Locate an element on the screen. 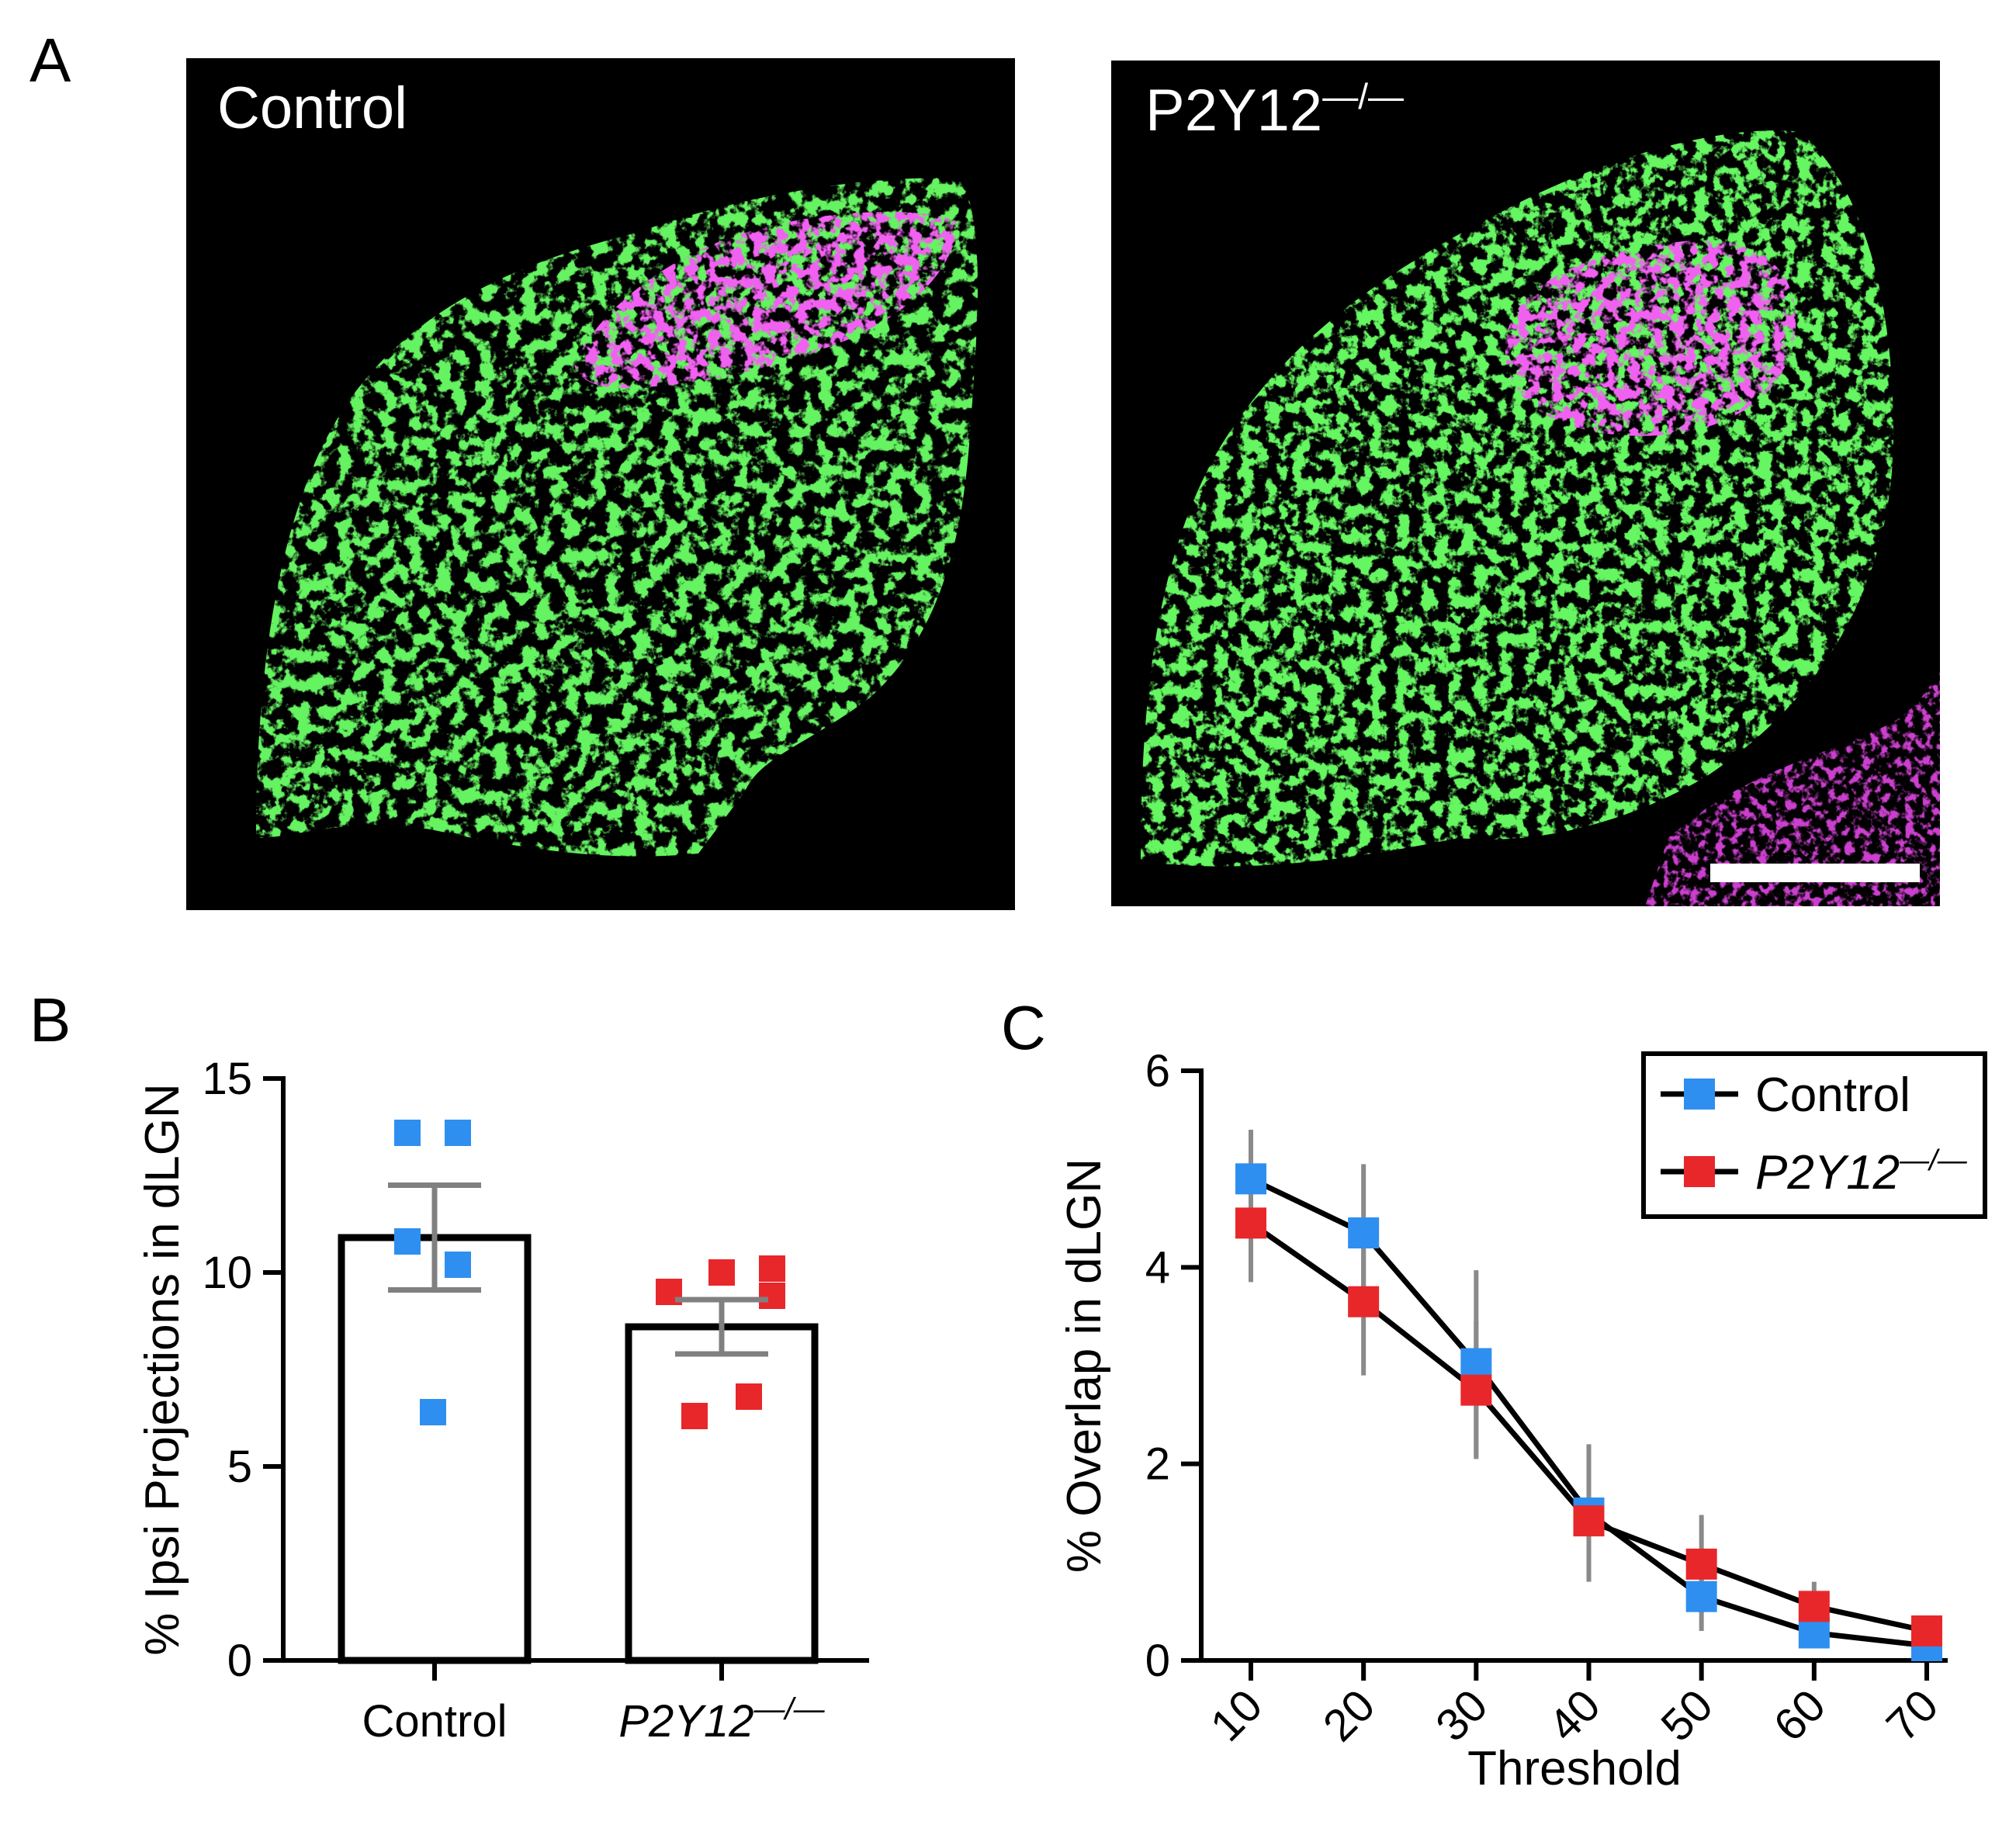 The image size is (2016, 1842). chart-c-x-tick-label: 40 is located at coordinates (1575, 1715).